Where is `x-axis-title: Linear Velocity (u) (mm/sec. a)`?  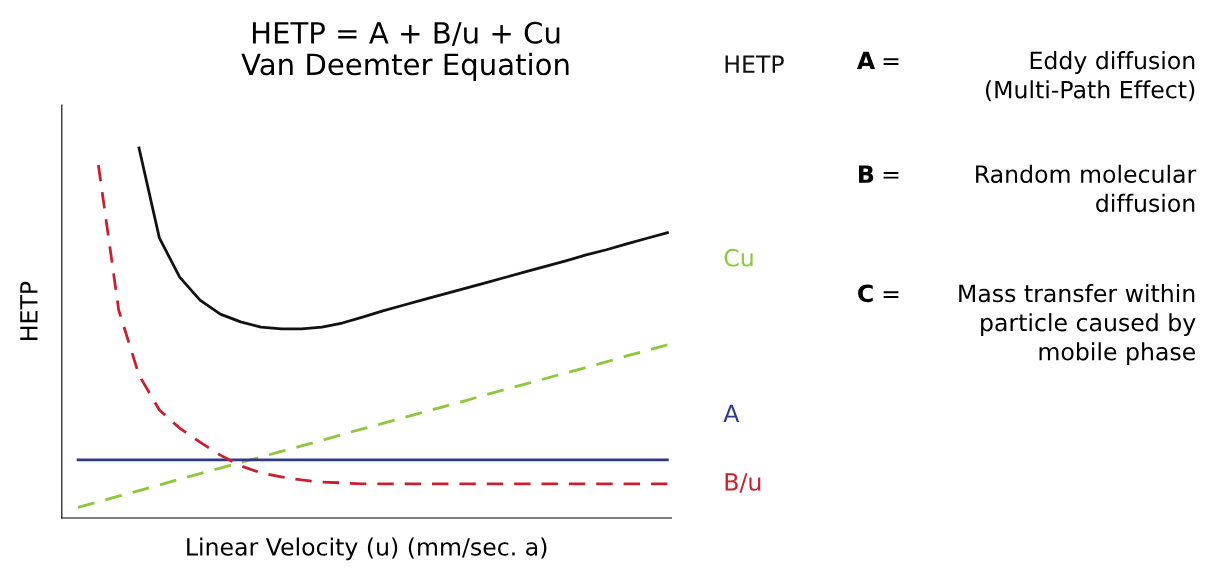
x-axis-title: Linear Velocity (u) (mm/sec. a) is located at coordinates (367, 549).